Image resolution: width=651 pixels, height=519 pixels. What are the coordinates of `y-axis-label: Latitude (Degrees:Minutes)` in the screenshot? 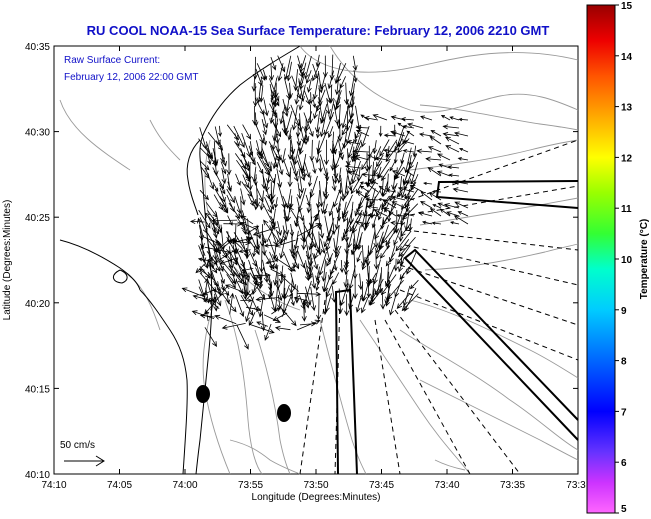 It's located at (7, 260).